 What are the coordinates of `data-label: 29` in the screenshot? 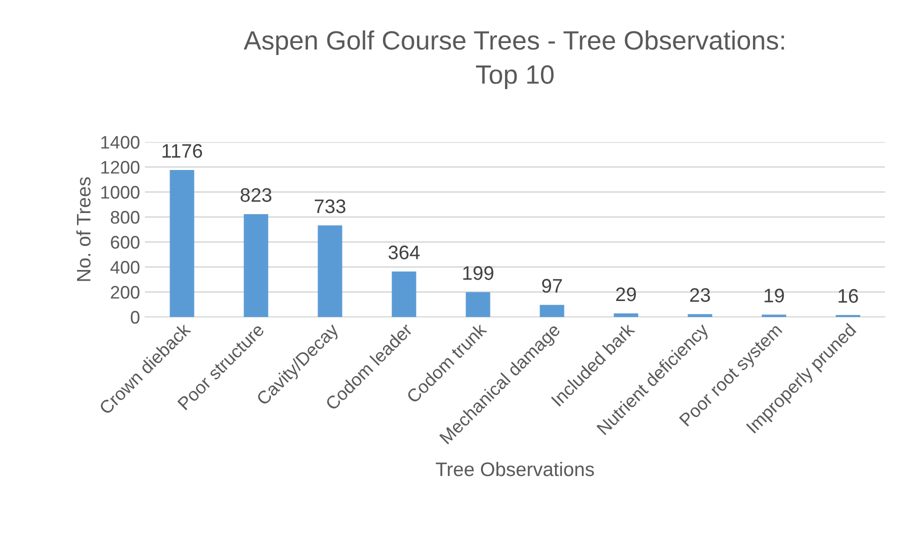 It's located at (626, 294).